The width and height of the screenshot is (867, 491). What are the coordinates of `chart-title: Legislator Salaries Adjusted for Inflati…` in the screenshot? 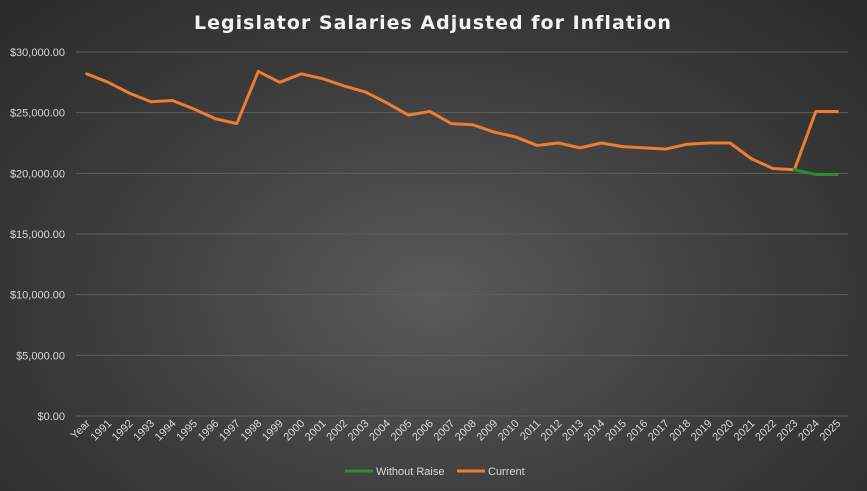 It's located at (433, 23).